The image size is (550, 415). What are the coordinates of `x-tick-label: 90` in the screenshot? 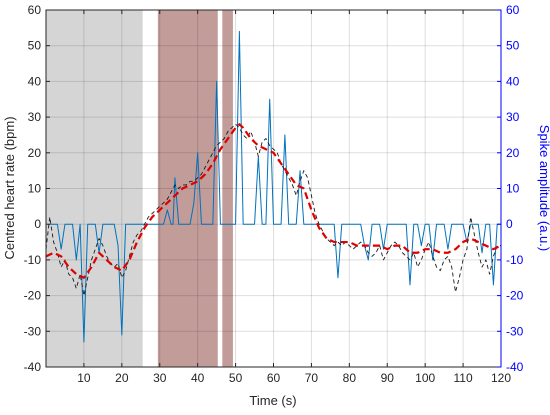 It's located at (388, 378).